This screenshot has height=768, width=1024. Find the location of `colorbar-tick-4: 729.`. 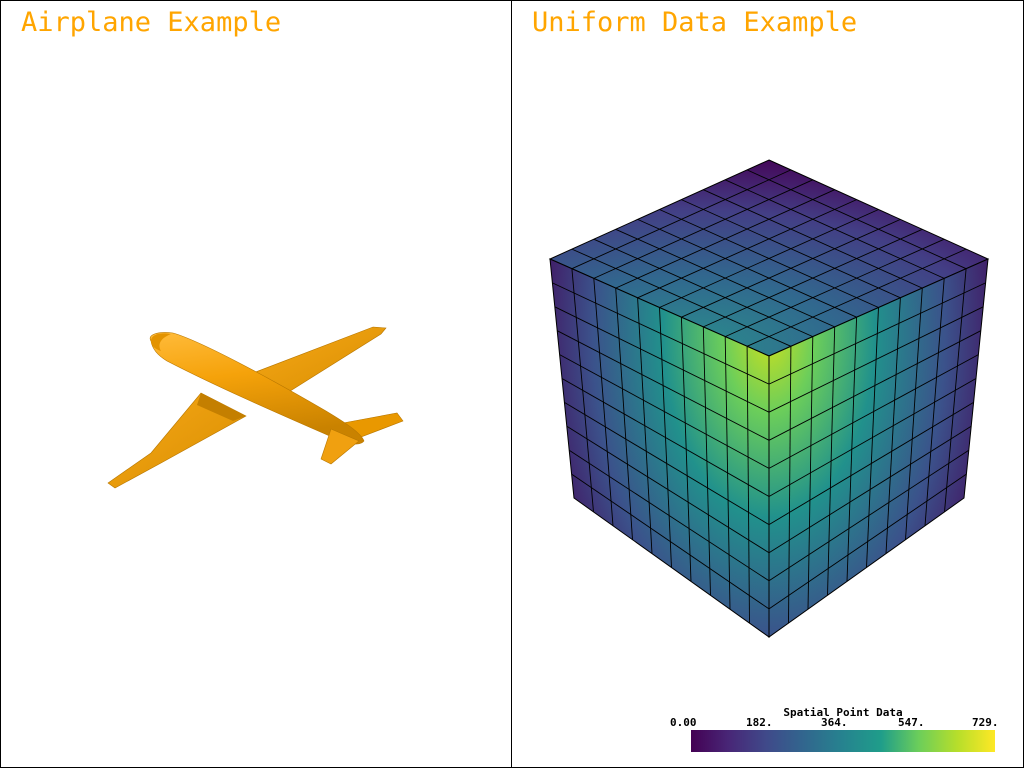

colorbar-tick-4: 729. is located at coordinates (985, 722).